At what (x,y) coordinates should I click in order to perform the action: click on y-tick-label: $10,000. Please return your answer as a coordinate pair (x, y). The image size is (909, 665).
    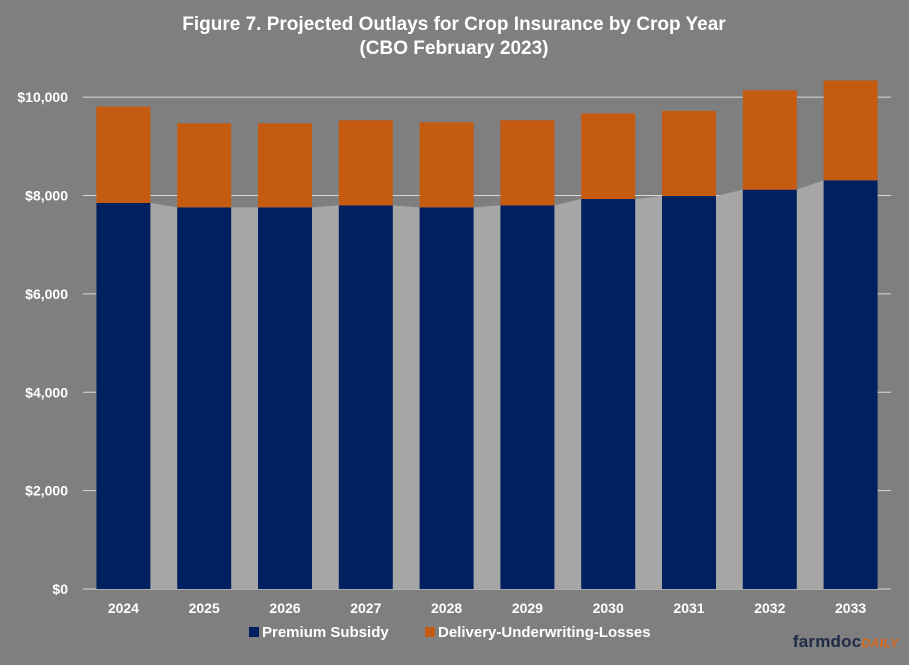
    Looking at the image, I should click on (42, 97).